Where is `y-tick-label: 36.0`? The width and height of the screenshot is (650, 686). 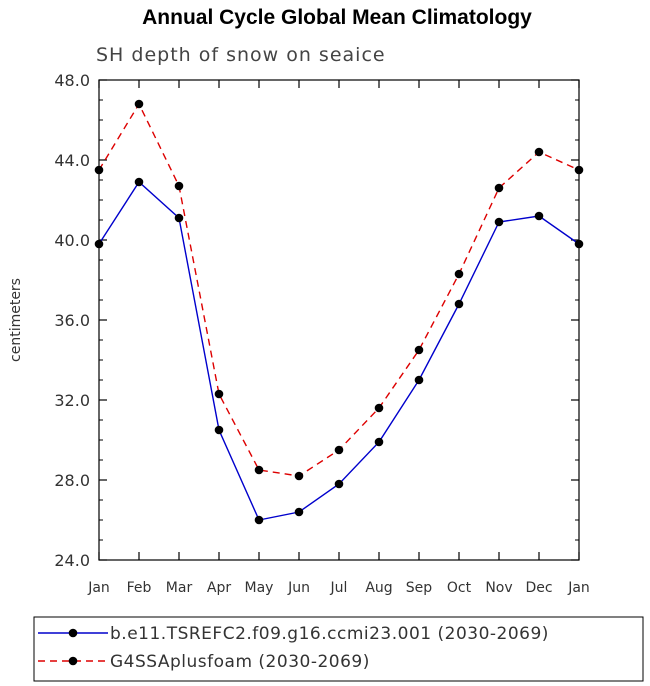 y-tick-label: 36.0 is located at coordinates (72, 320).